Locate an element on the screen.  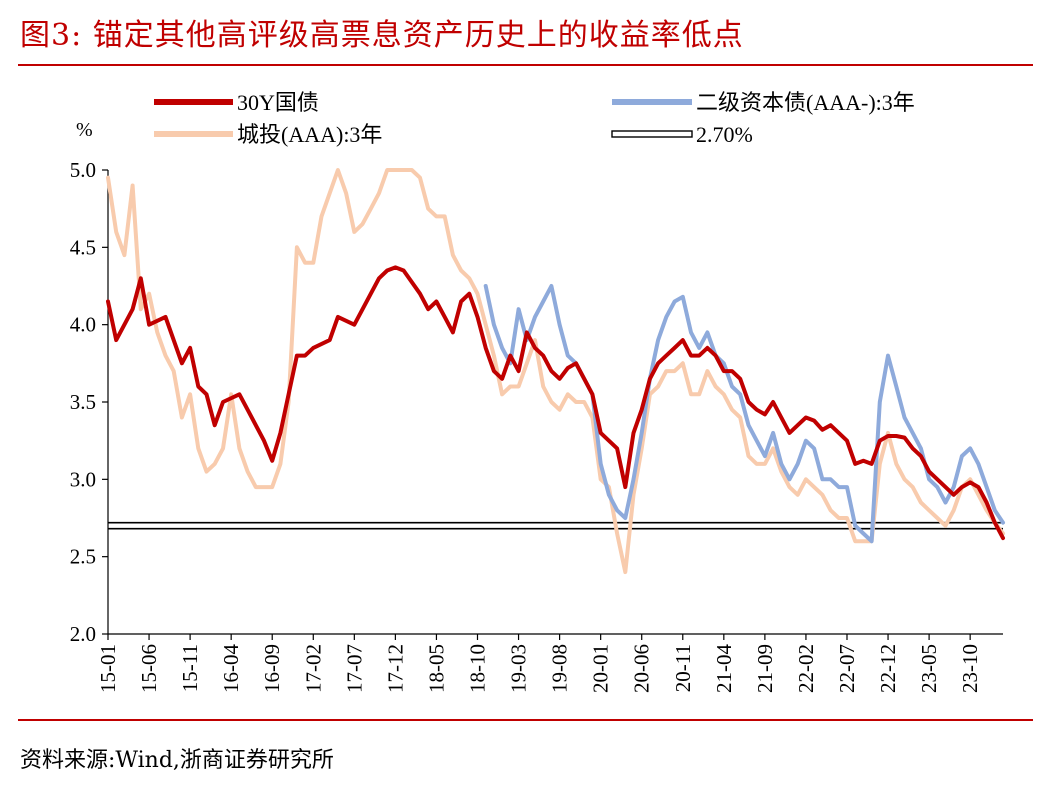
x-tick-label: 18-10 is located at coordinates (477, 668).